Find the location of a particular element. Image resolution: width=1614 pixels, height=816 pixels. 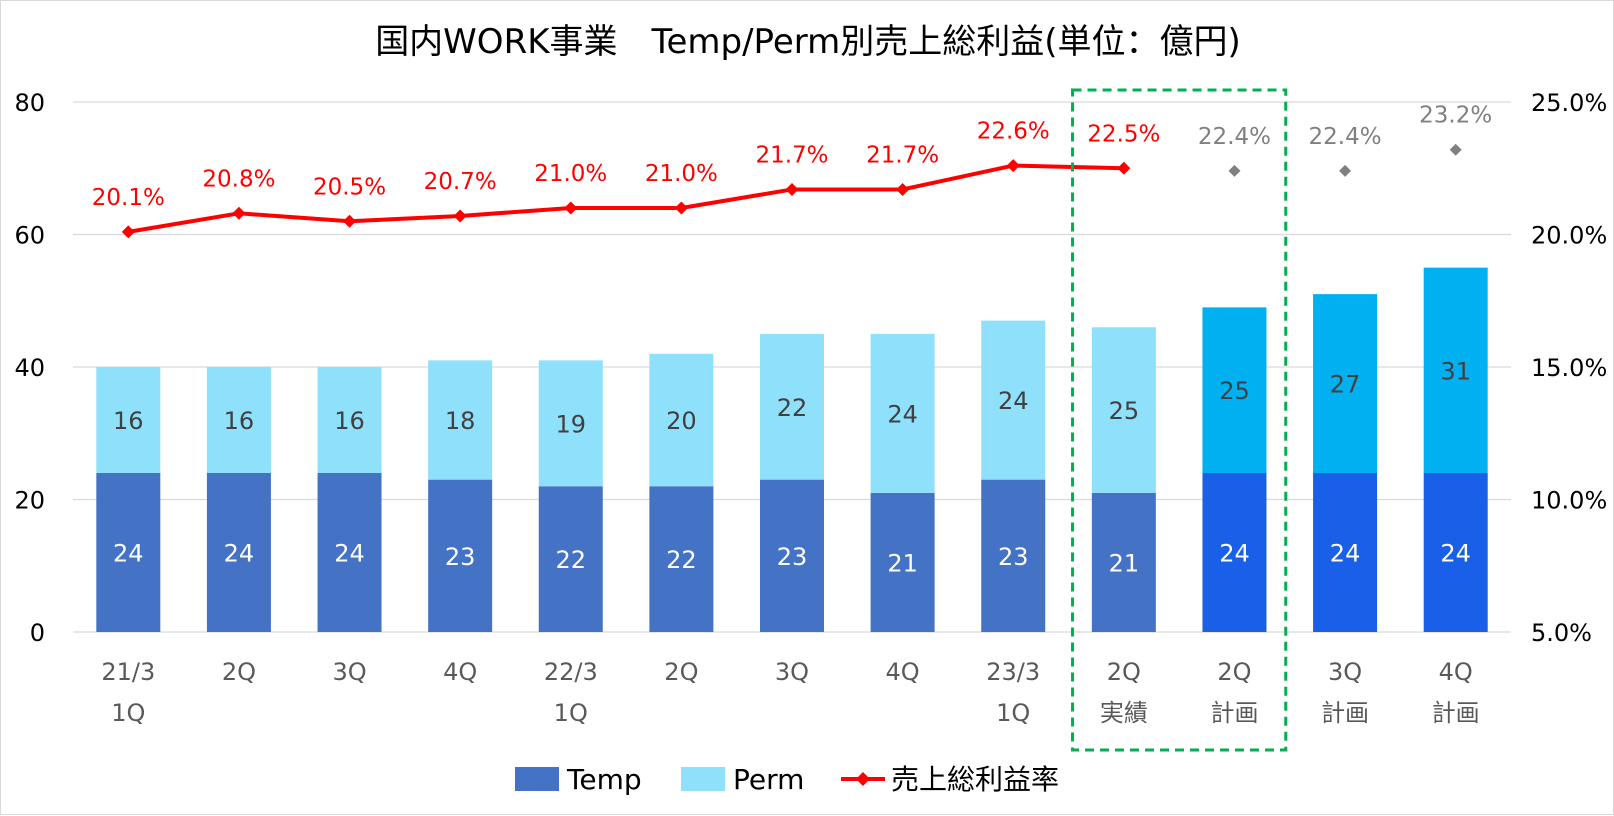

right-axis-tick-label: 15.0% is located at coordinates (1569, 368).